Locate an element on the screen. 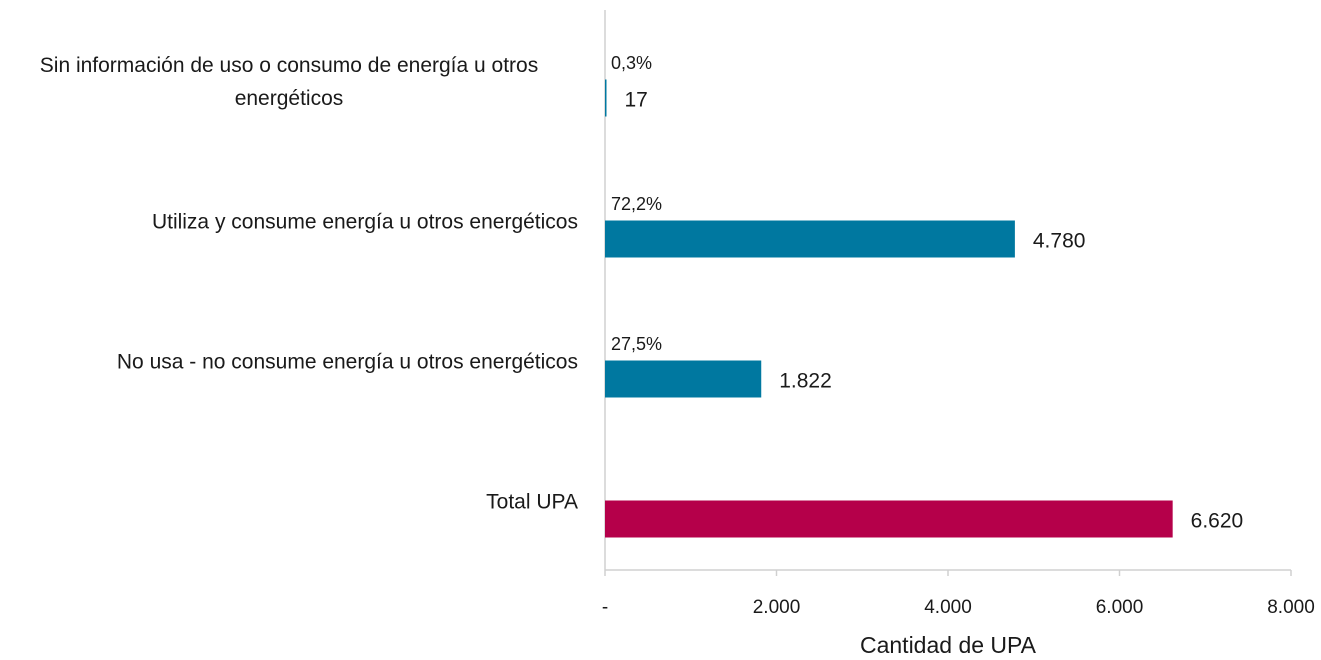  value-label: 17 is located at coordinates (635, 100).